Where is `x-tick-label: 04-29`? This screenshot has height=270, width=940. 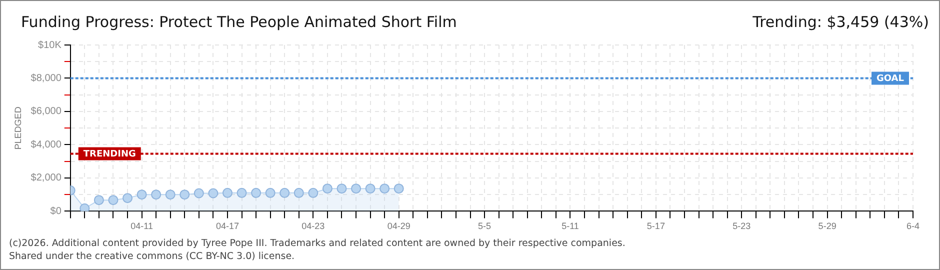 x-tick-label: 04-29 is located at coordinates (398, 226).